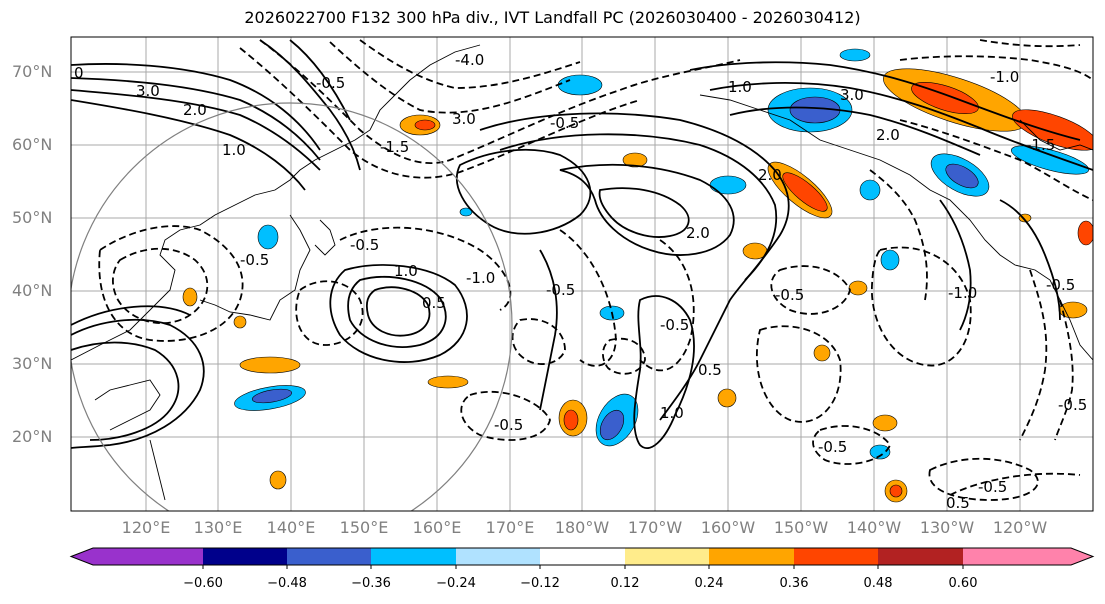 The height and width of the screenshot is (604, 1105). I want to click on lon-label-160e: 160°E, so click(437, 527).